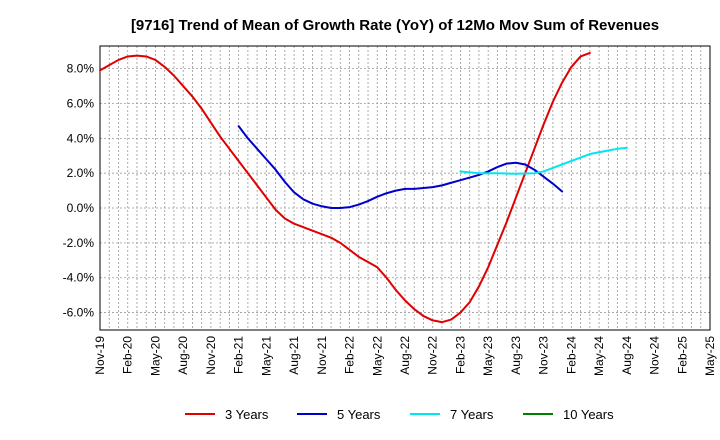 This screenshot has width=720, height=440. Describe the element at coordinates (400, 167) in the screenshot. I see `series-line-5-years` at that location.